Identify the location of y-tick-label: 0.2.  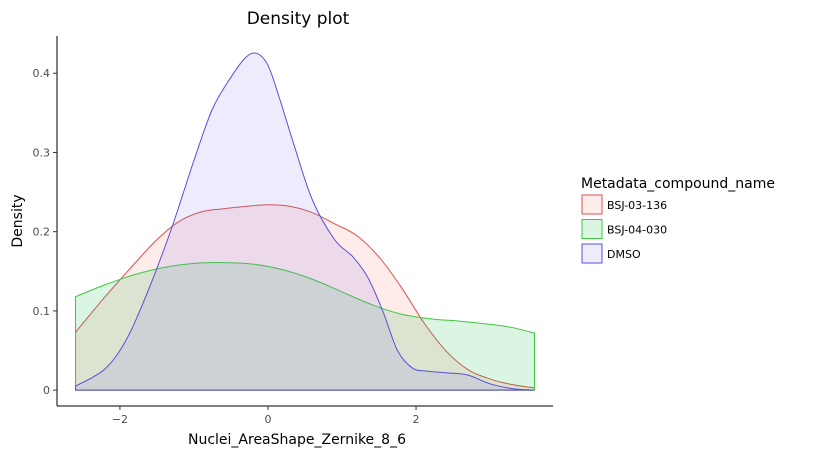
(42, 232).